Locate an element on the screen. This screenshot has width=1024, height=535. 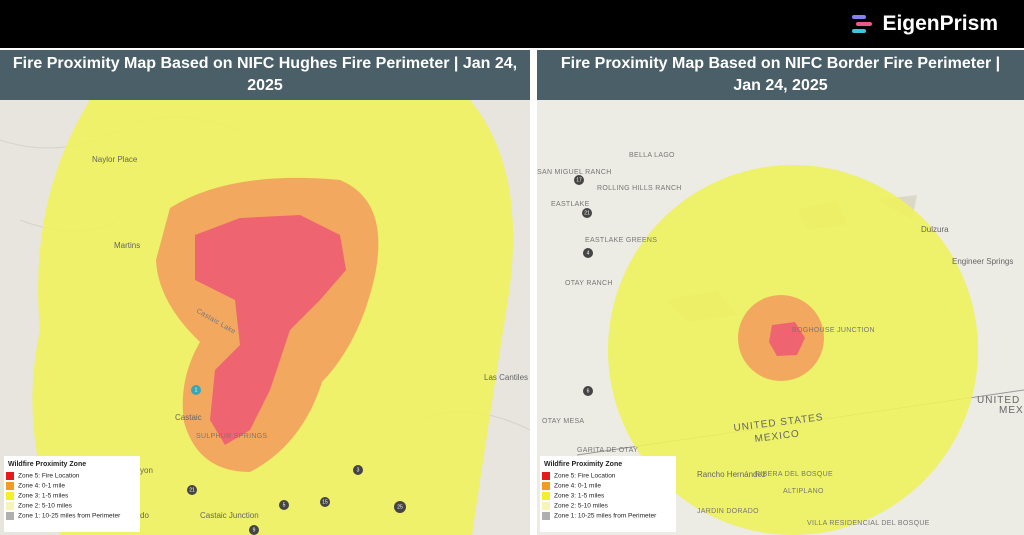
map-marker: 6 is located at coordinates (588, 391).